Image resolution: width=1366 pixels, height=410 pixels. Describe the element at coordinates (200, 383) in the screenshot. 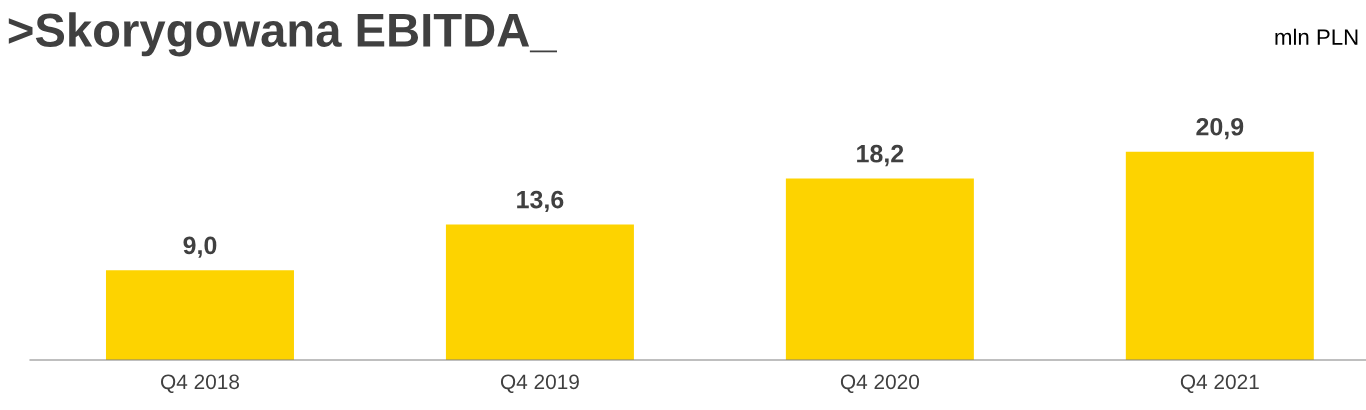

I see `x-tick-label: Q4 2018` at that location.